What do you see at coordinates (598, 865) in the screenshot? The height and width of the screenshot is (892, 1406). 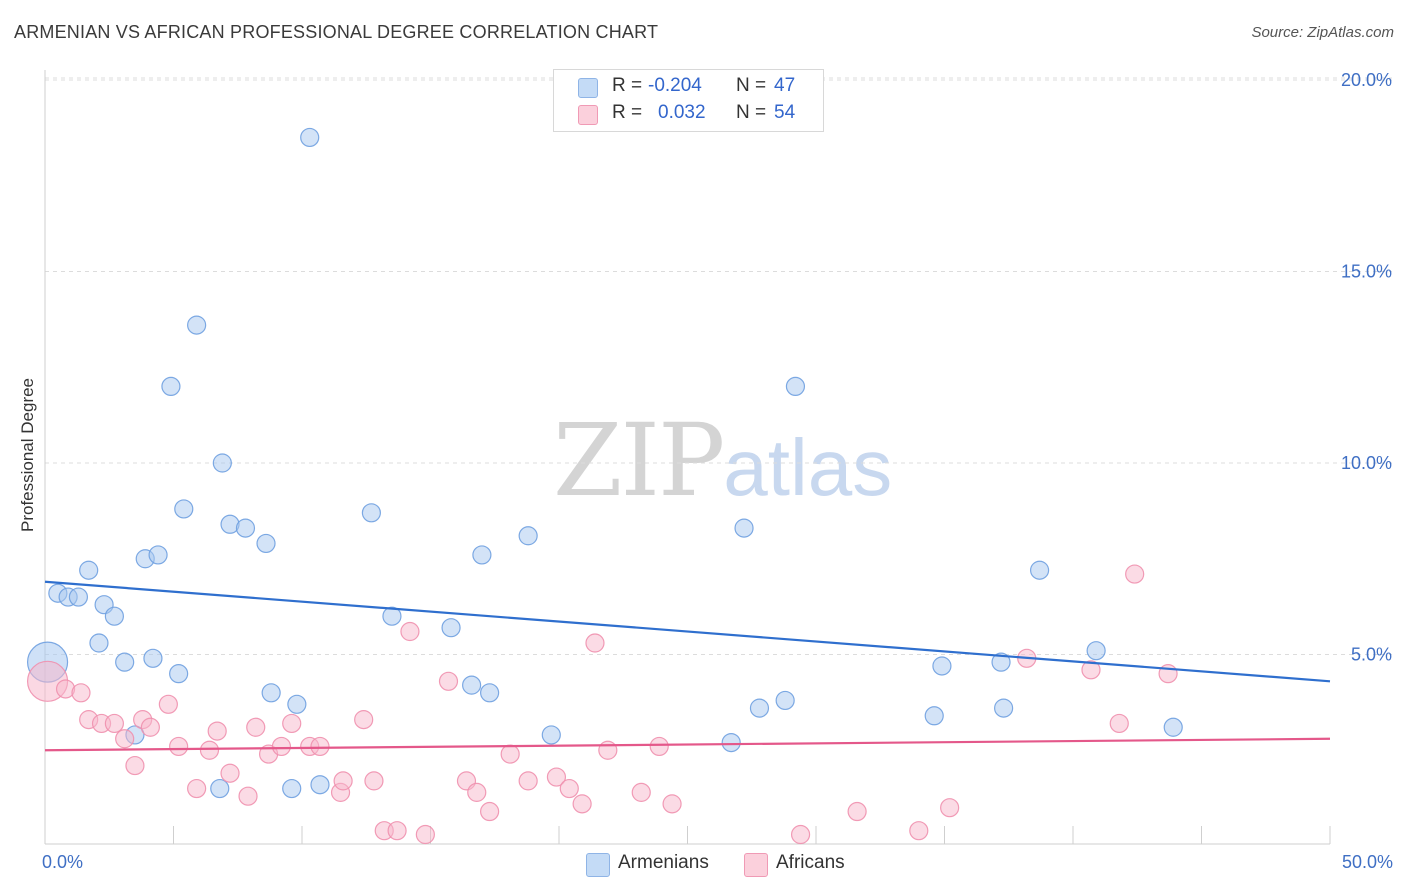 I see `series-swatch-armenians` at bounding box center [598, 865].